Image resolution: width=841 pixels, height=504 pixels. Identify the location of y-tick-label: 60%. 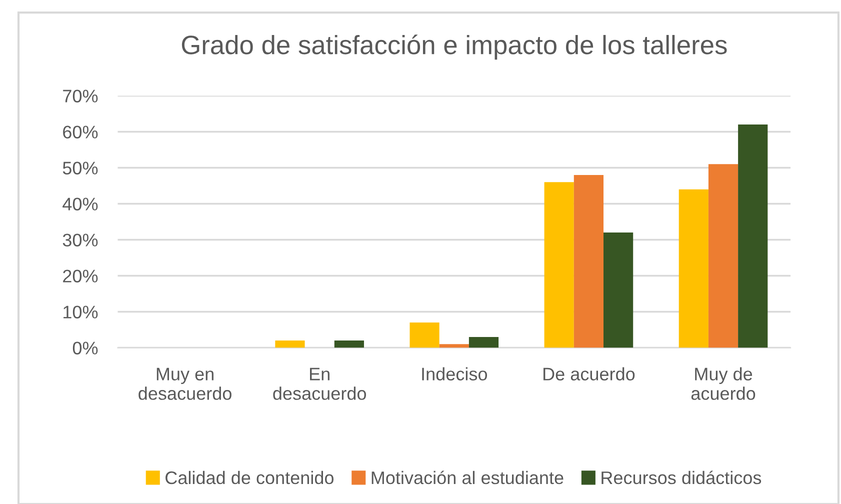
(80, 132).